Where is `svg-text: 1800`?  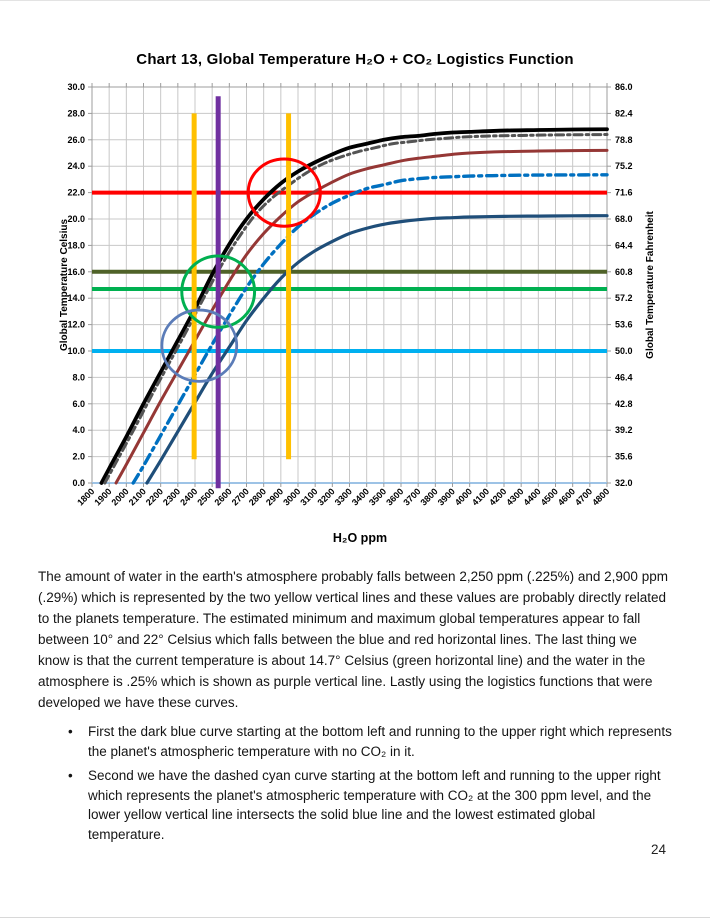
svg-text: 1800 is located at coordinates (85, 496).